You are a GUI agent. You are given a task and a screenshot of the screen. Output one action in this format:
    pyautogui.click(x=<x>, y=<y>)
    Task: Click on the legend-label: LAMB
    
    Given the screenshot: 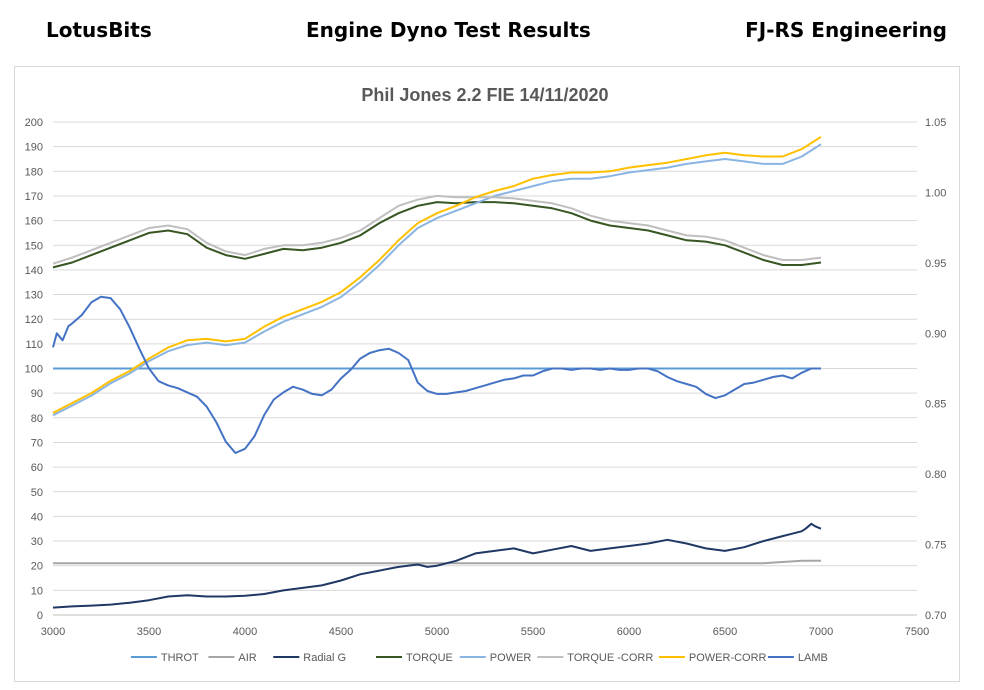 What is the action you would take?
    pyautogui.click(x=813, y=658)
    